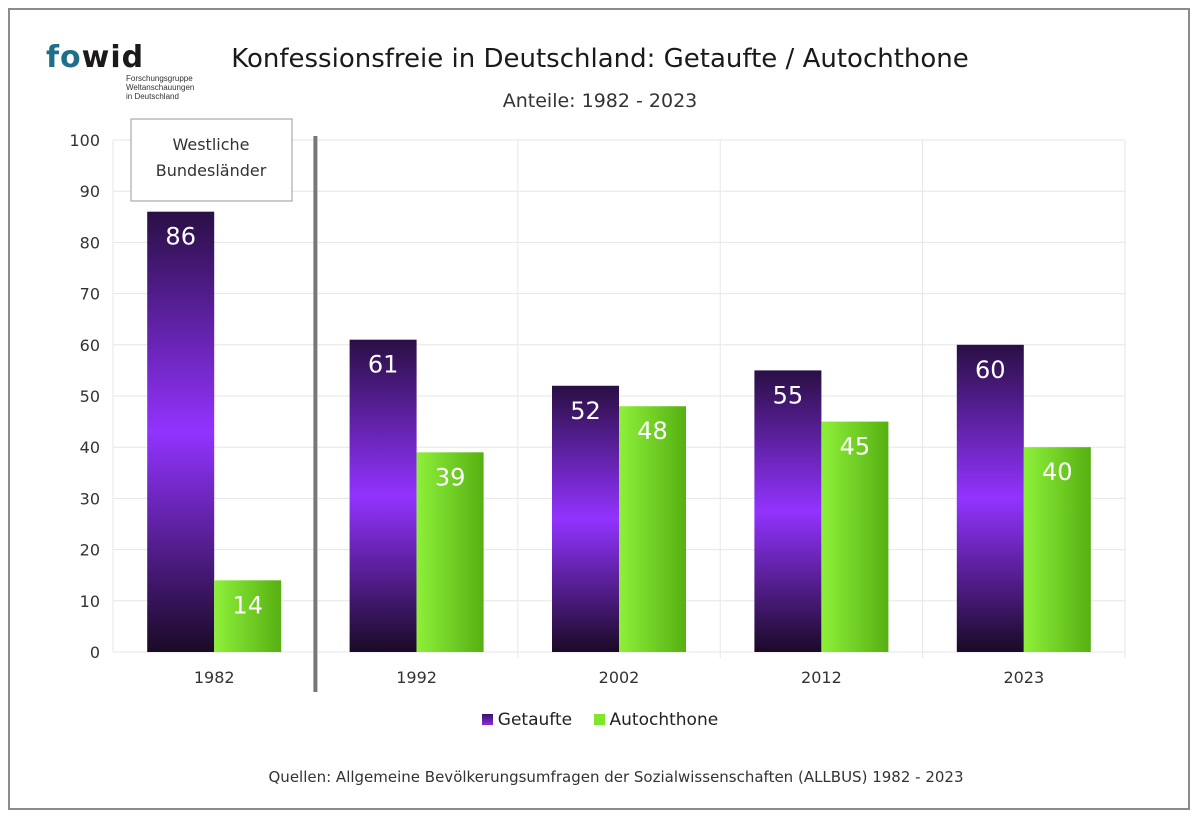 The height and width of the screenshot is (822, 1200). I want to click on logo-wordmark: fowid, so click(95, 57).